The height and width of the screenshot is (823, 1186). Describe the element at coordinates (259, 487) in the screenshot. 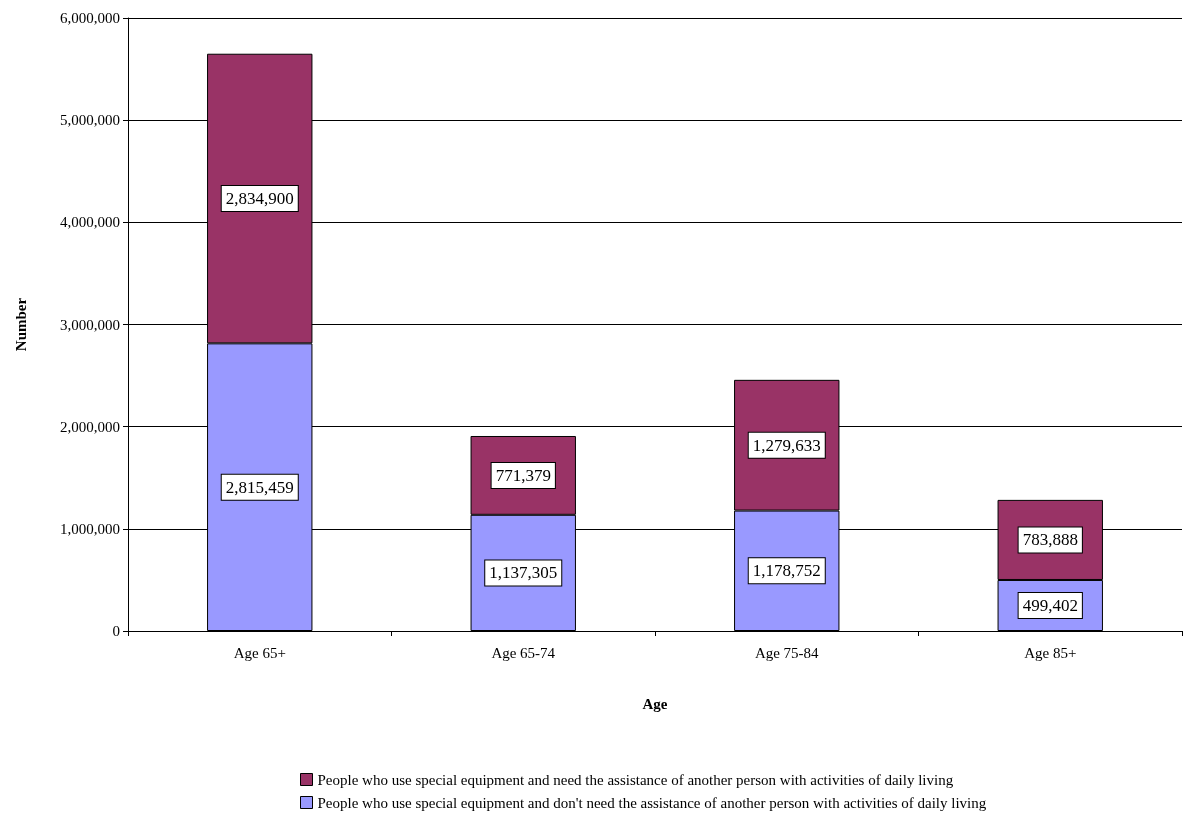

I see `data-label: 2,815,459` at that location.